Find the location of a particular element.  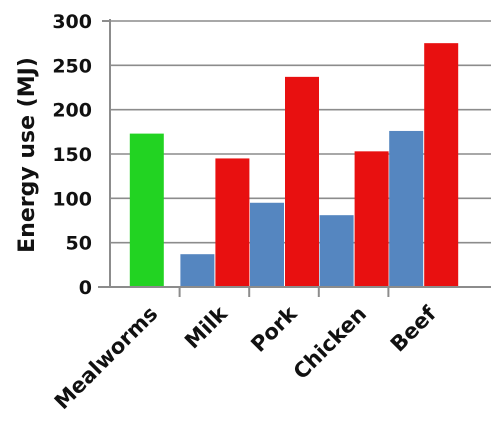

bar-pork-red is located at coordinates (302, 181).